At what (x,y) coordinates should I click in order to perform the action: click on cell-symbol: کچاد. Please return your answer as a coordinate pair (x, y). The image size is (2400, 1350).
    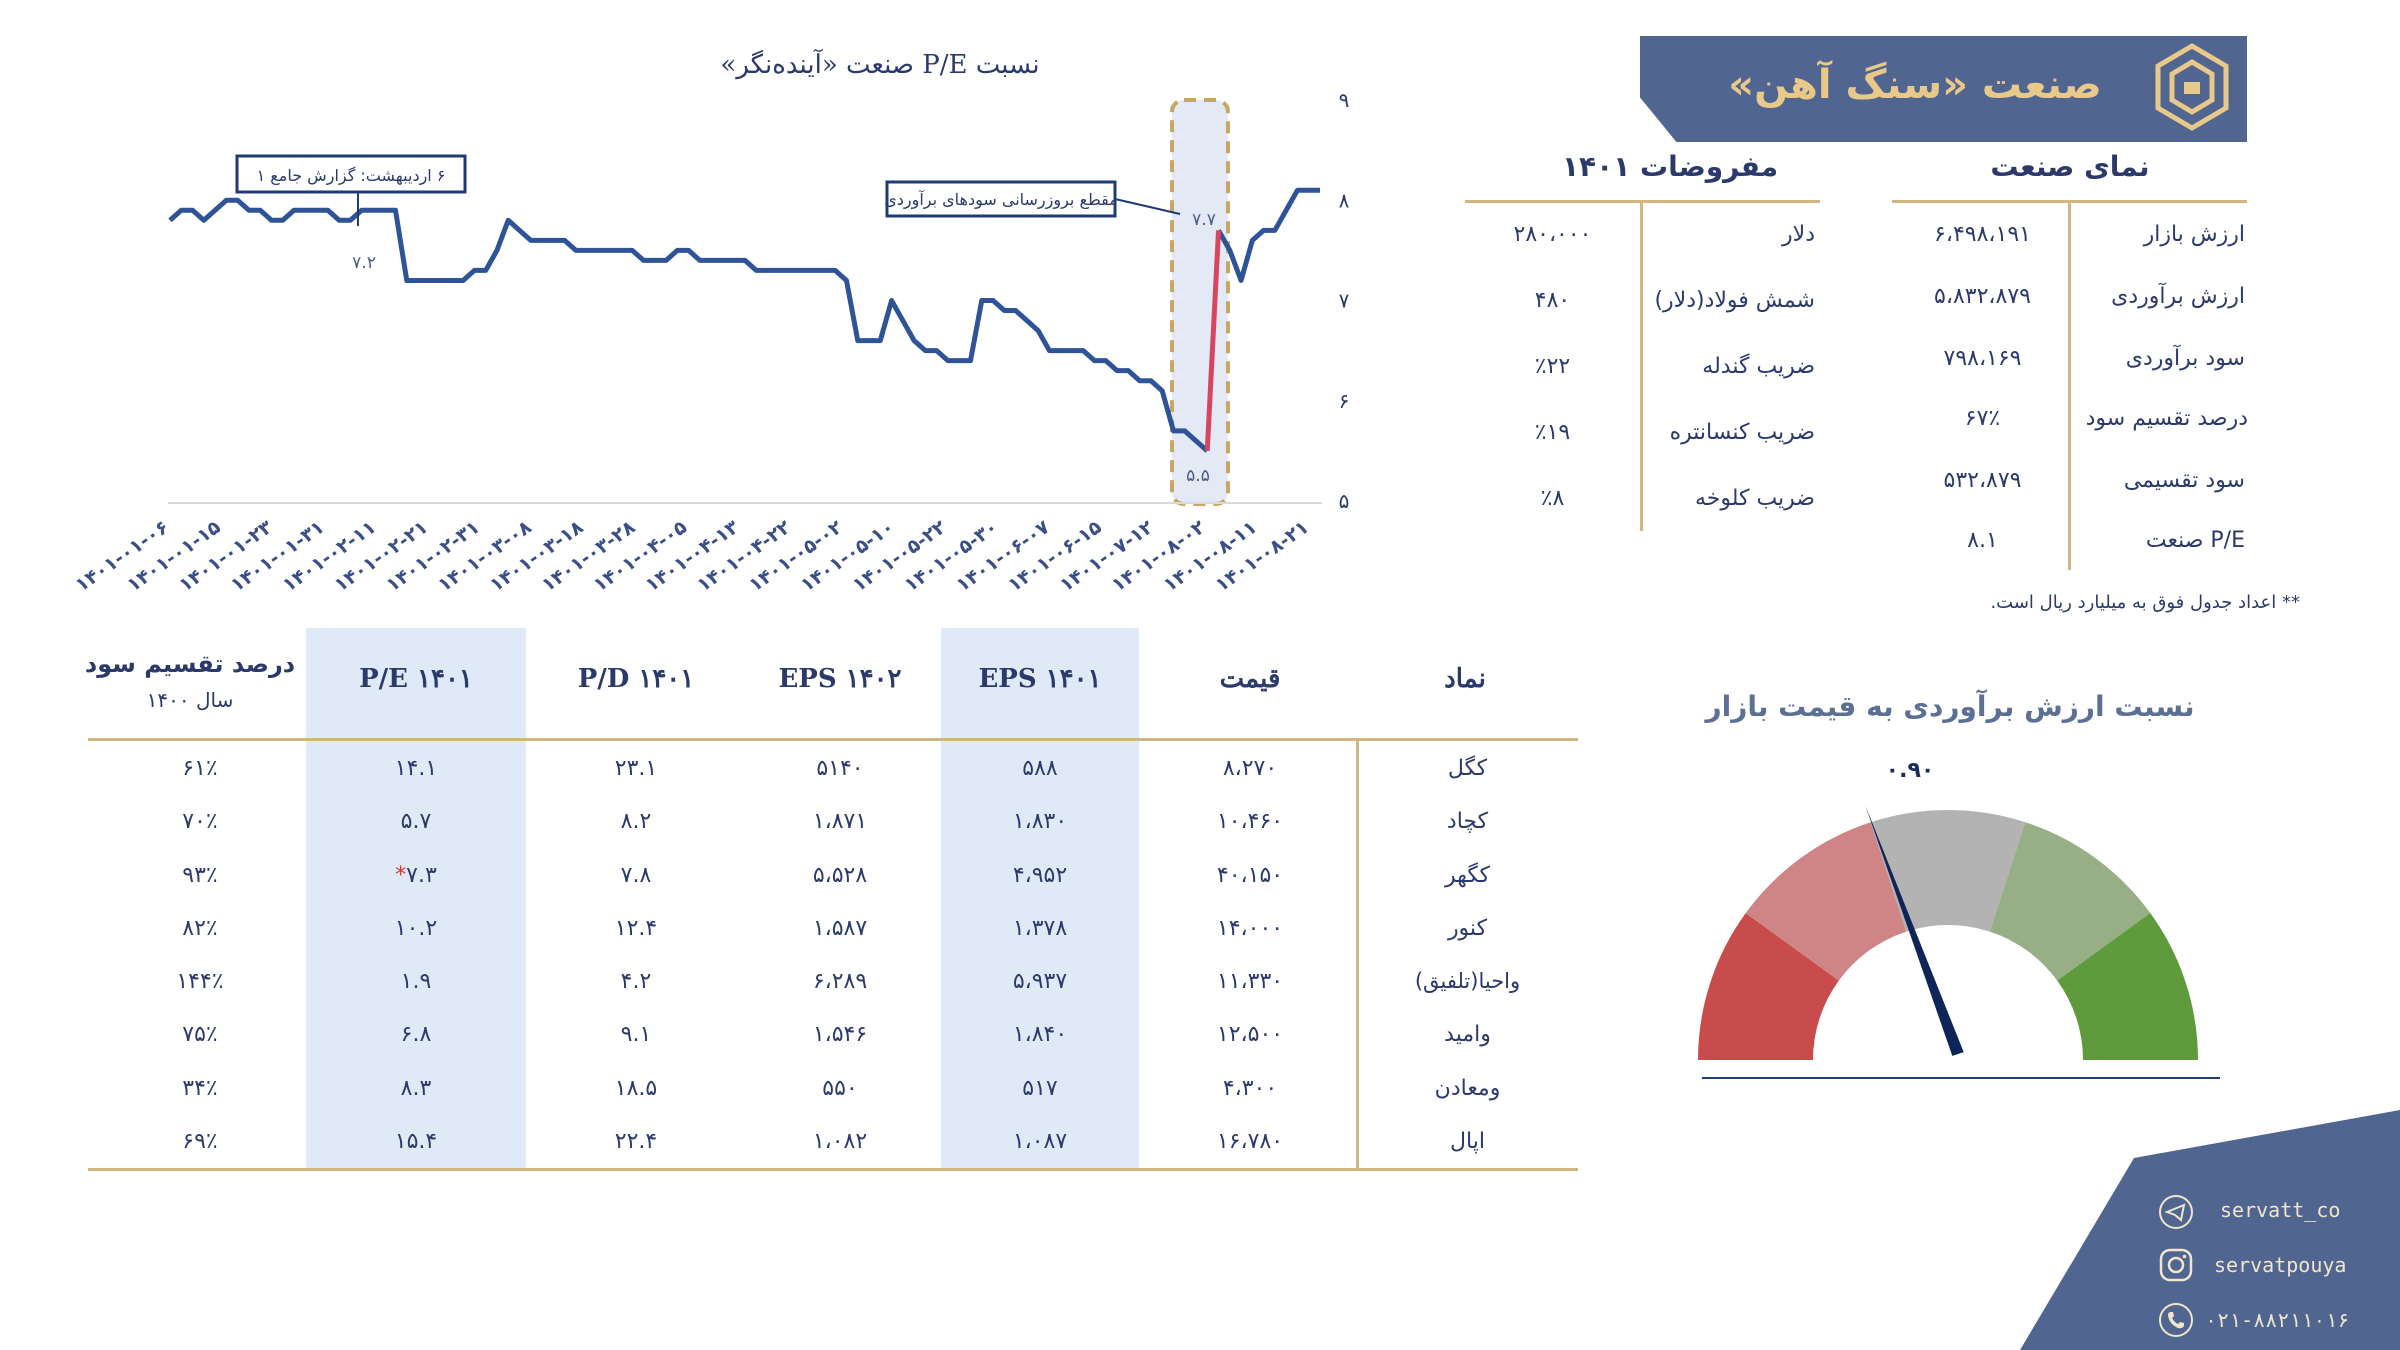
    Looking at the image, I should click on (1467, 821).